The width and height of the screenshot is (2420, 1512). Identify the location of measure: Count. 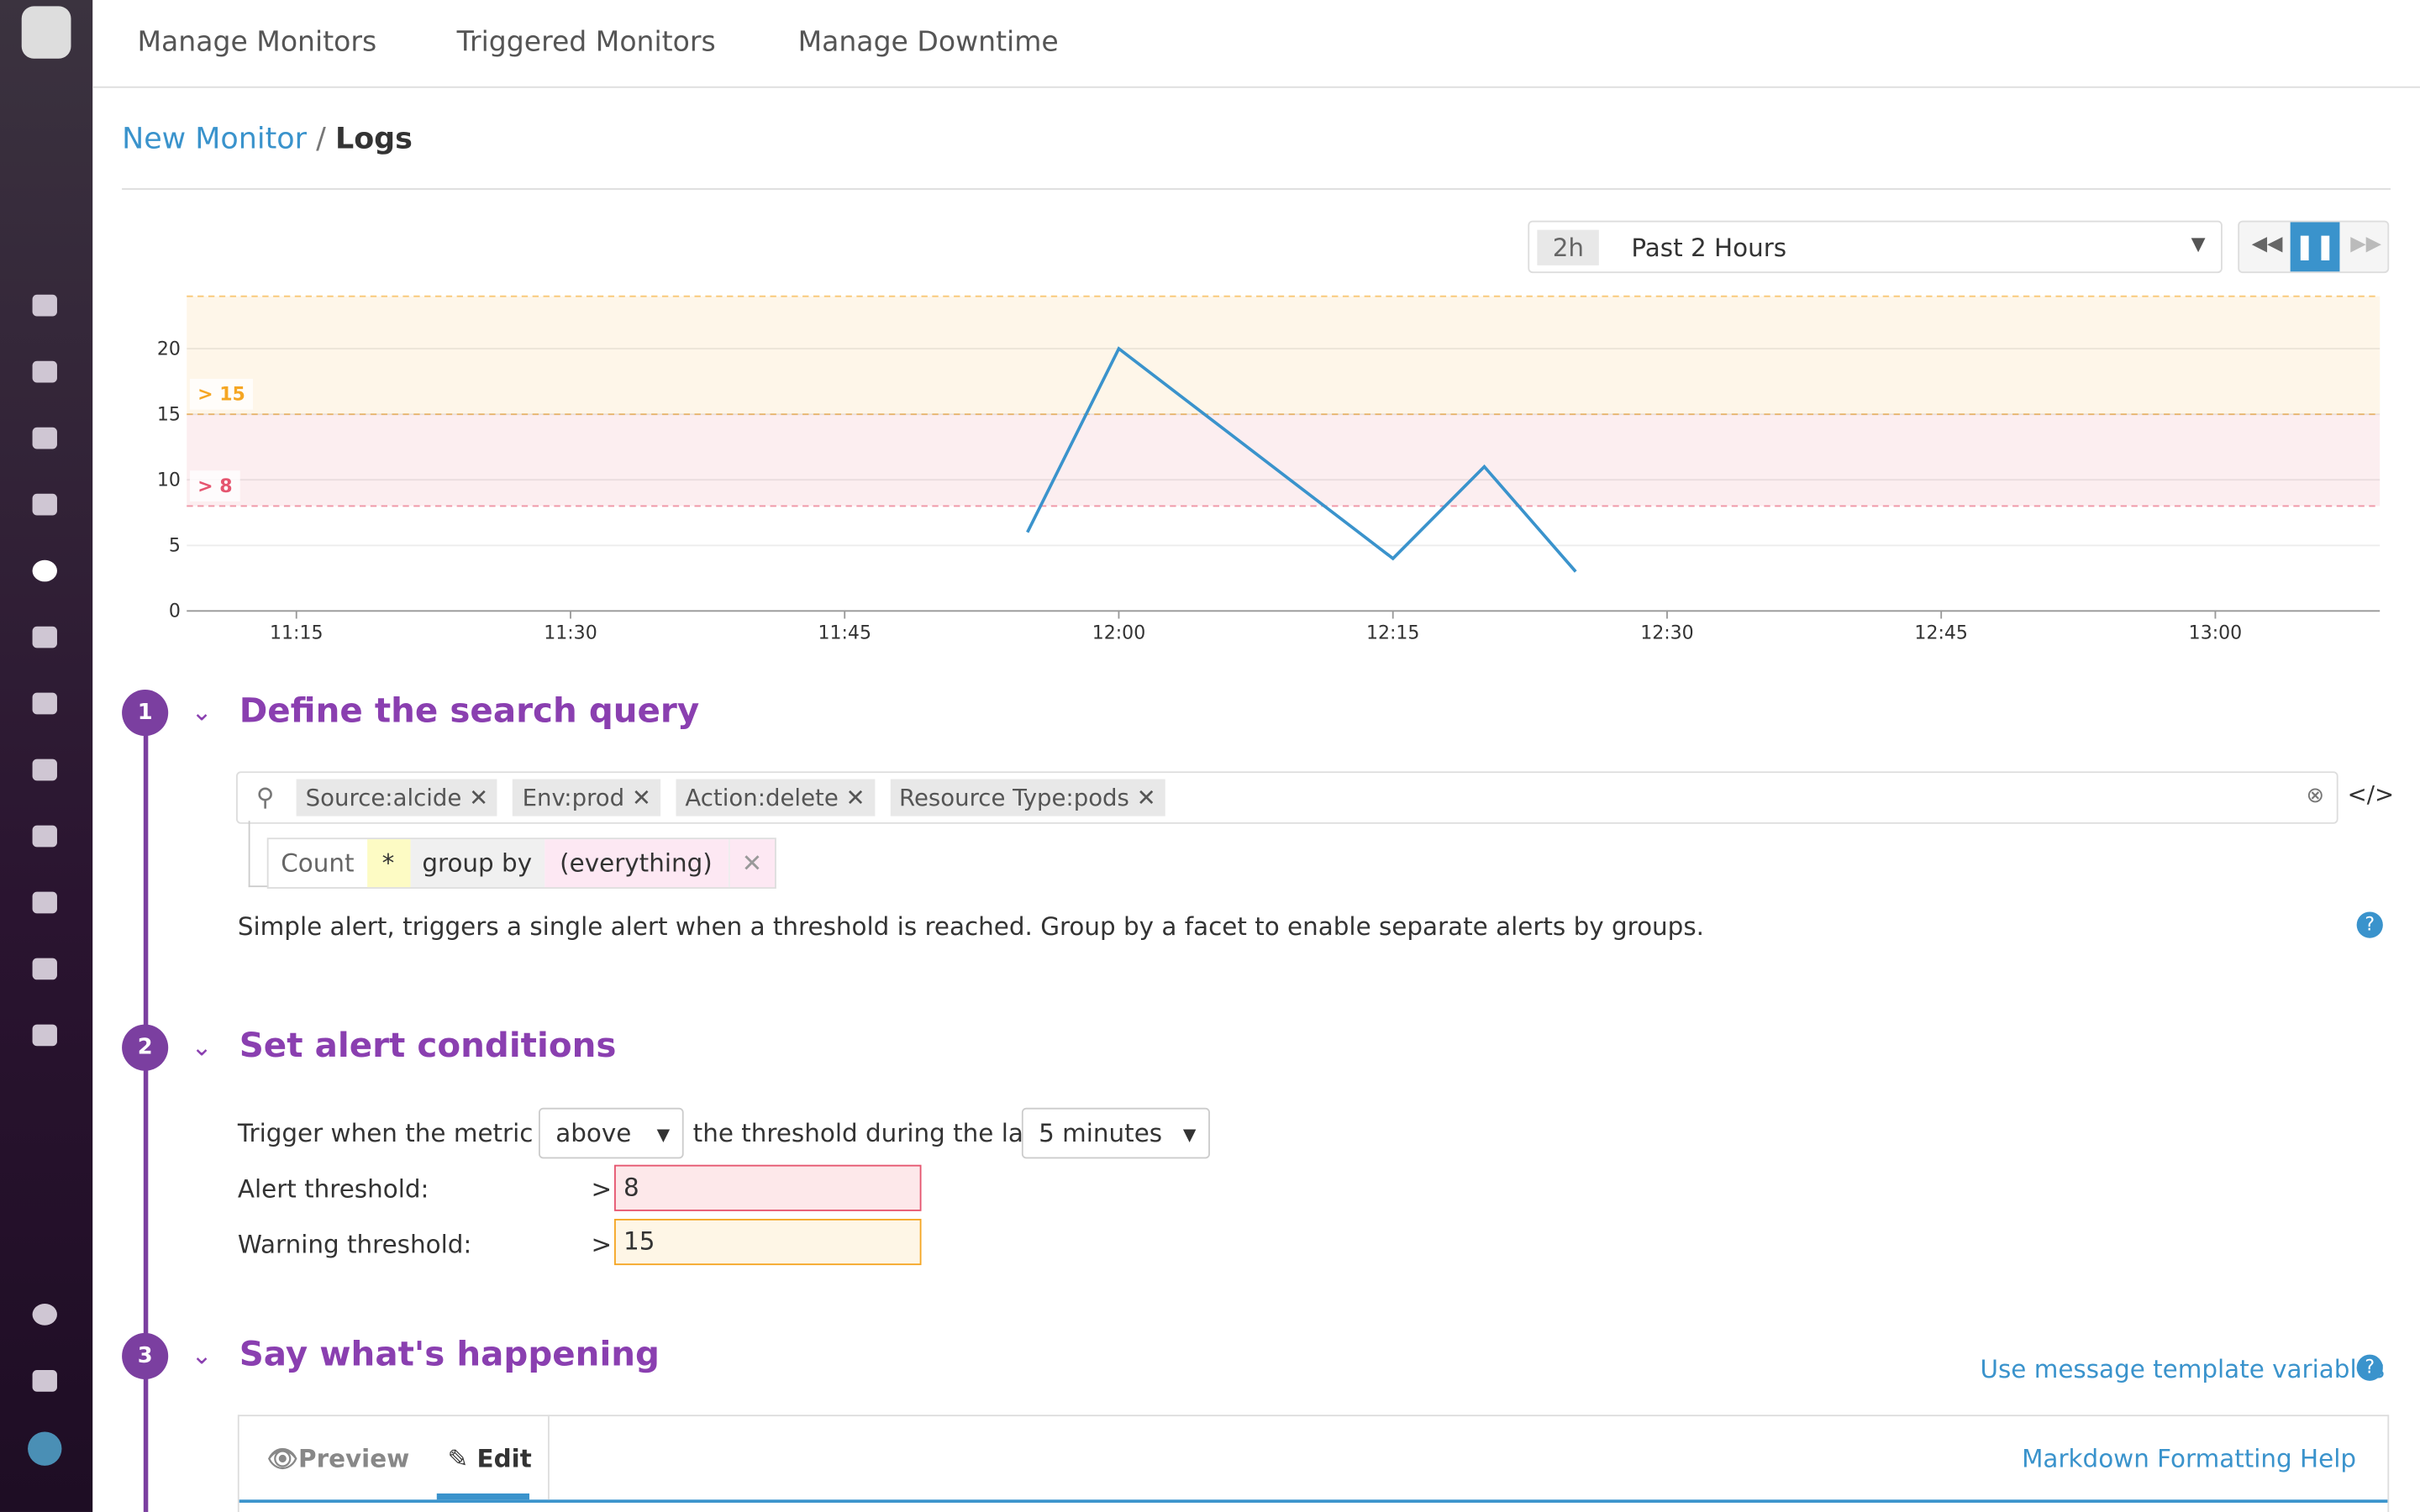
(318, 863).